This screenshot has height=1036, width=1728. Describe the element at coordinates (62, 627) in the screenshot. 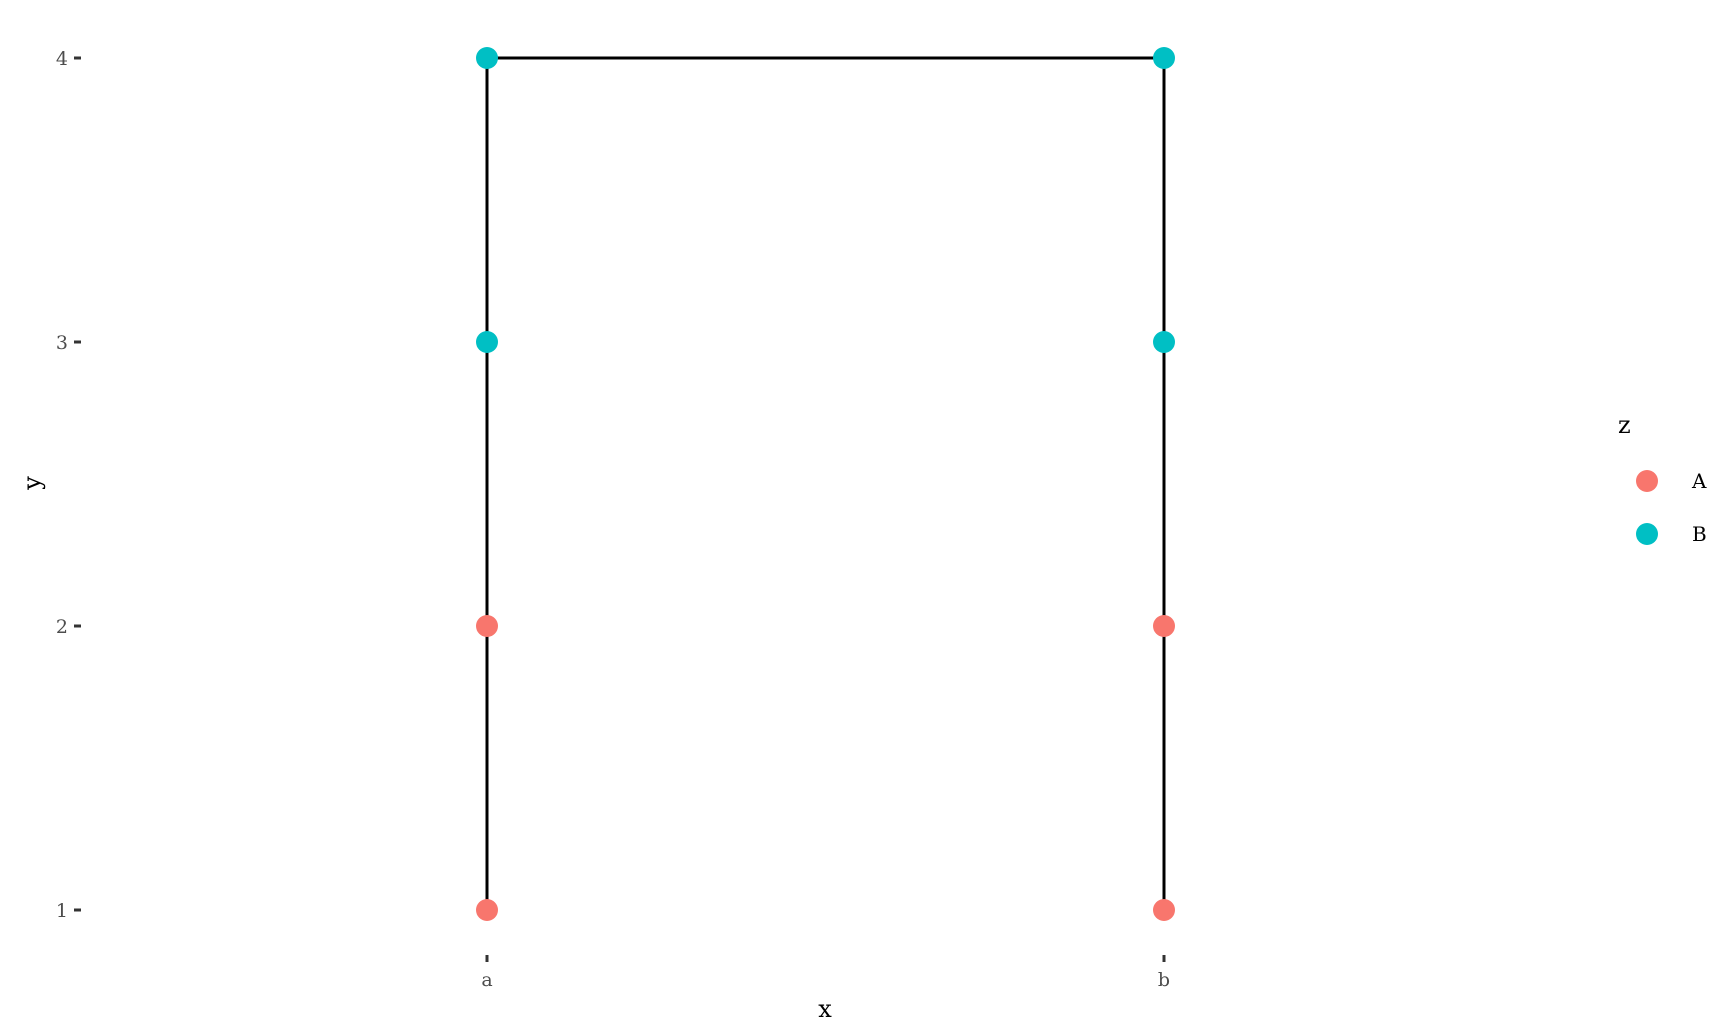

I see `y-tick-label: 2` at that location.